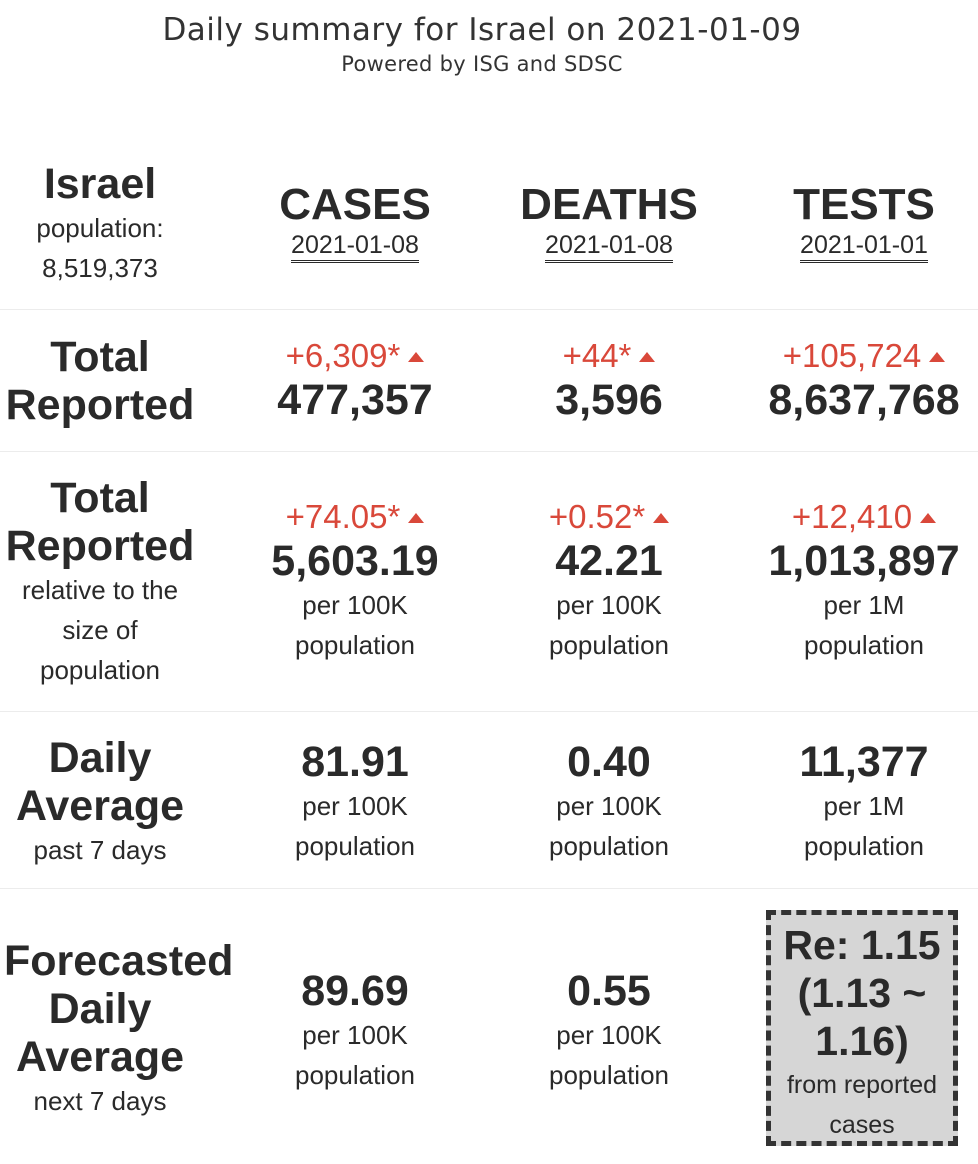 The image size is (978, 1164). Describe the element at coordinates (100, 850) in the screenshot. I see `row-label-sub: past 7 days` at that location.